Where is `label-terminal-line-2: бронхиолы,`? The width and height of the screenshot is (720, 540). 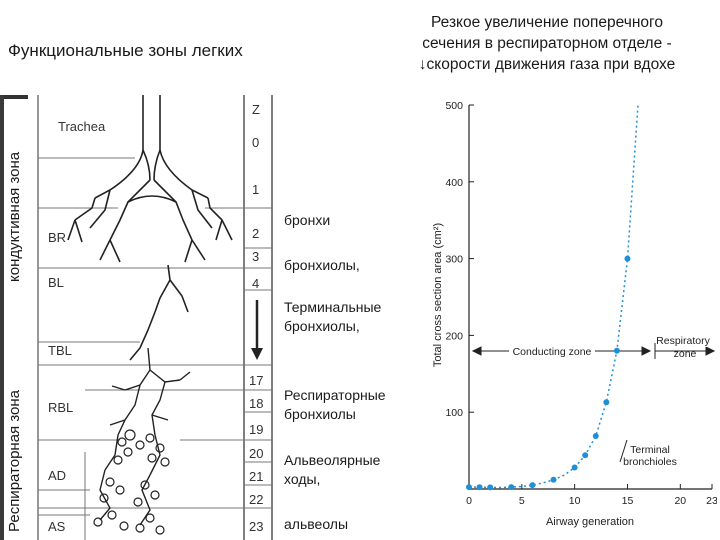 label-terminal-line-2: бронхиолы, is located at coordinates (322, 326).